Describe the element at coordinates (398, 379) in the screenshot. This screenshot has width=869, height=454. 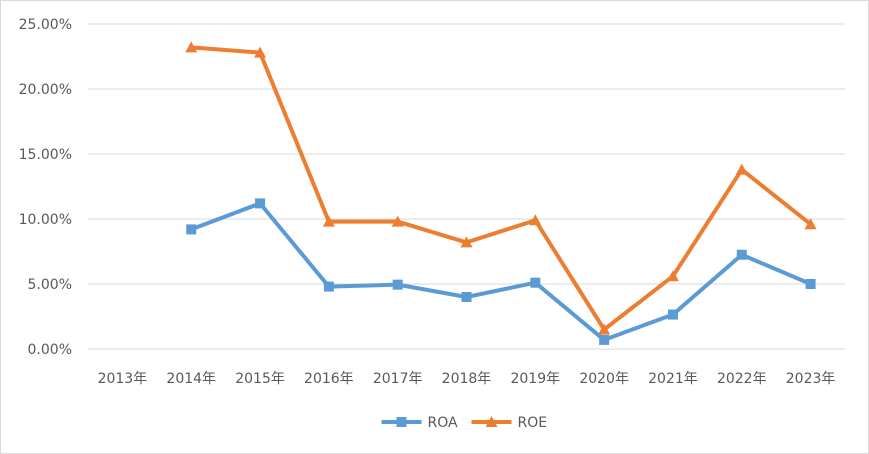
I see `x-tick-label: 2017年` at that location.